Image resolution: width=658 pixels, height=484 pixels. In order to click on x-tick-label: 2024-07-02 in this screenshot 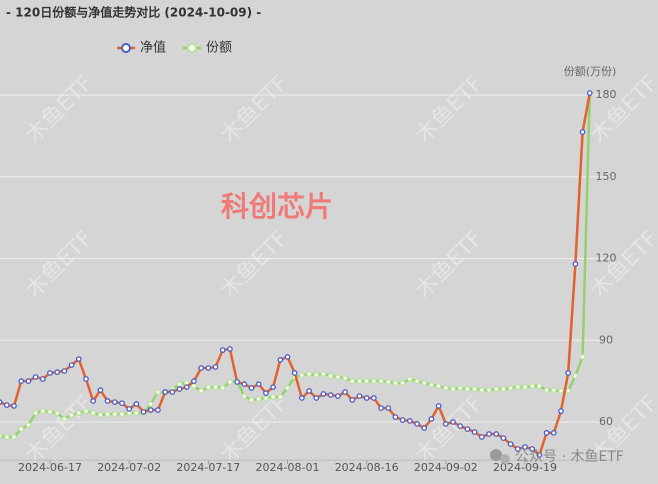, I will do `click(129, 467)`.